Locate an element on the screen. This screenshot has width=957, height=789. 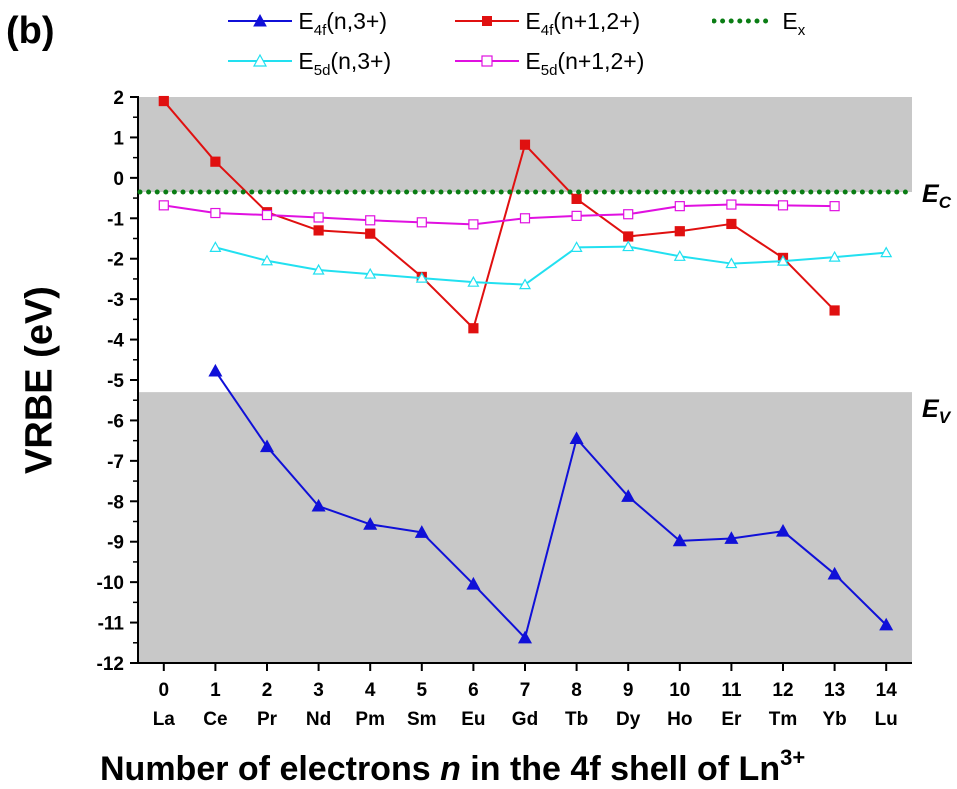
legend-marker-e4f-2plus is located at coordinates (487, 21).